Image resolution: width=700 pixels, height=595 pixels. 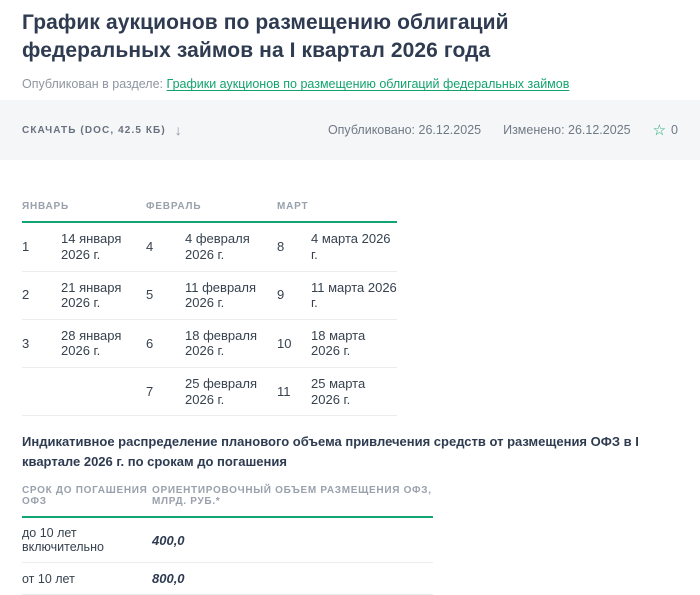 What do you see at coordinates (284, 343) in the screenshot?
I see `auction-number: 10` at bounding box center [284, 343].